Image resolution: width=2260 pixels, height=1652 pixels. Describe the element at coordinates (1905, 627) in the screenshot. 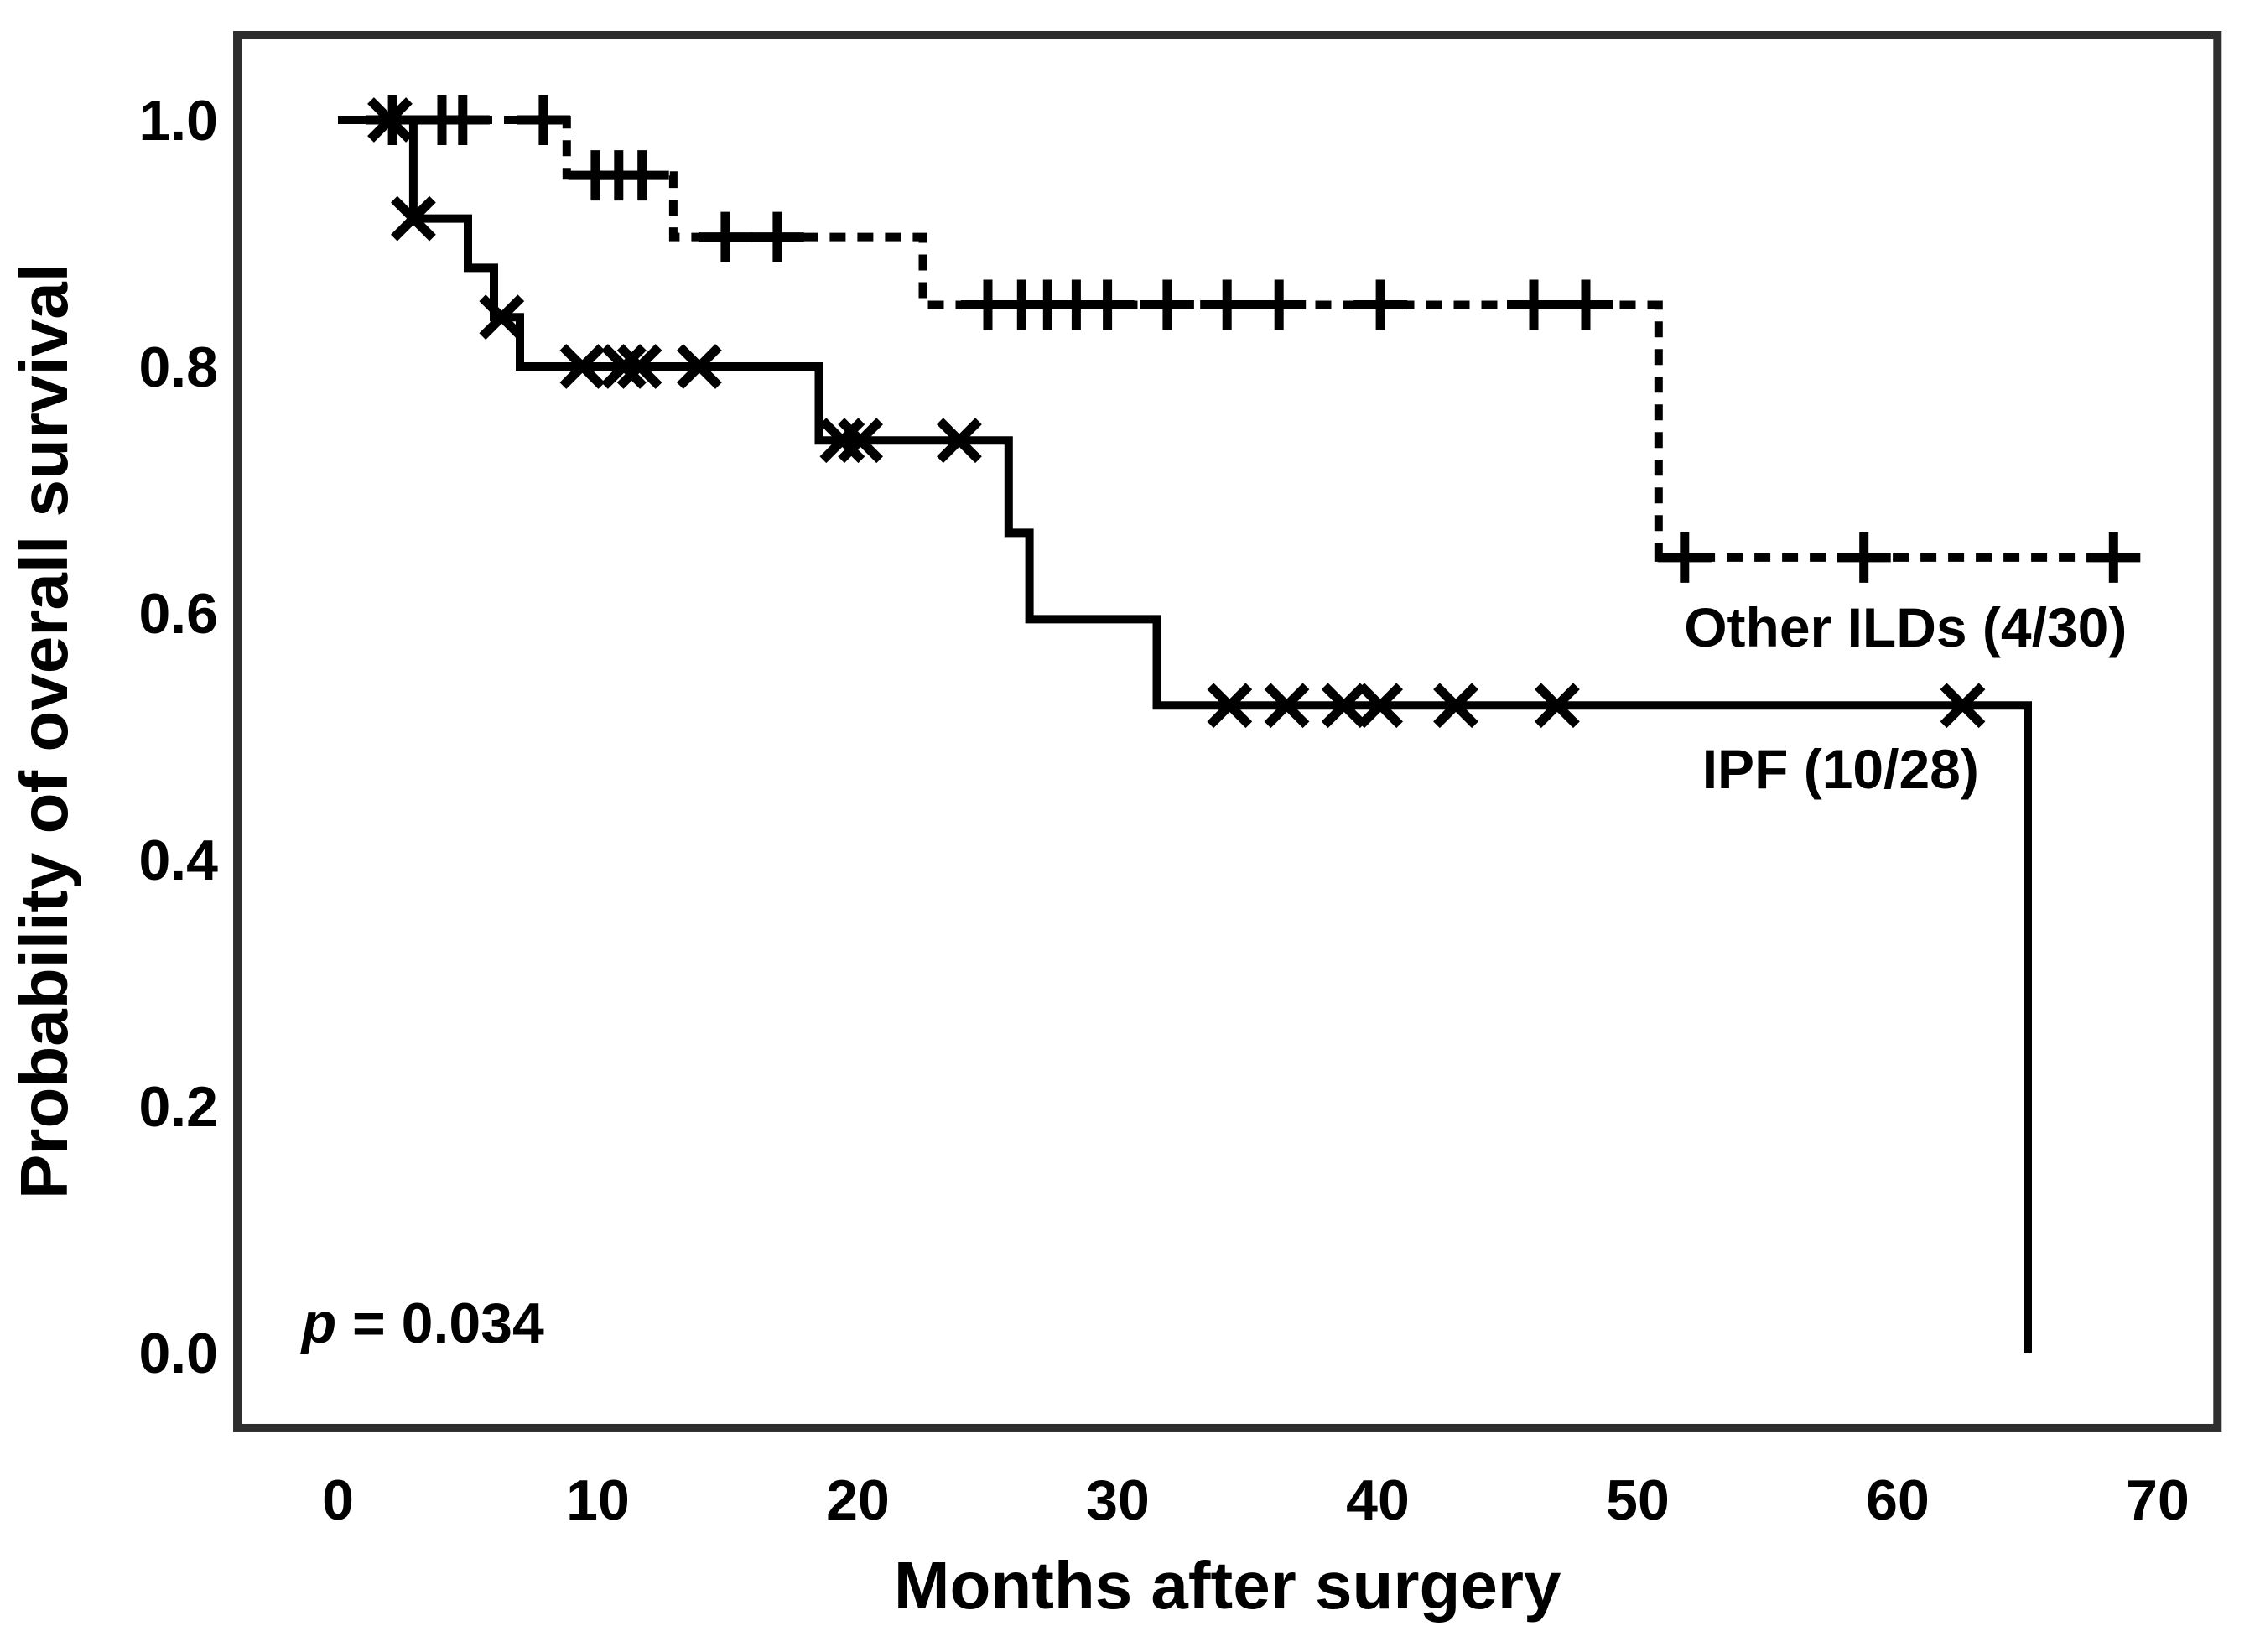

I see `other-ilds-label: Other ILDs (4/30)` at that location.